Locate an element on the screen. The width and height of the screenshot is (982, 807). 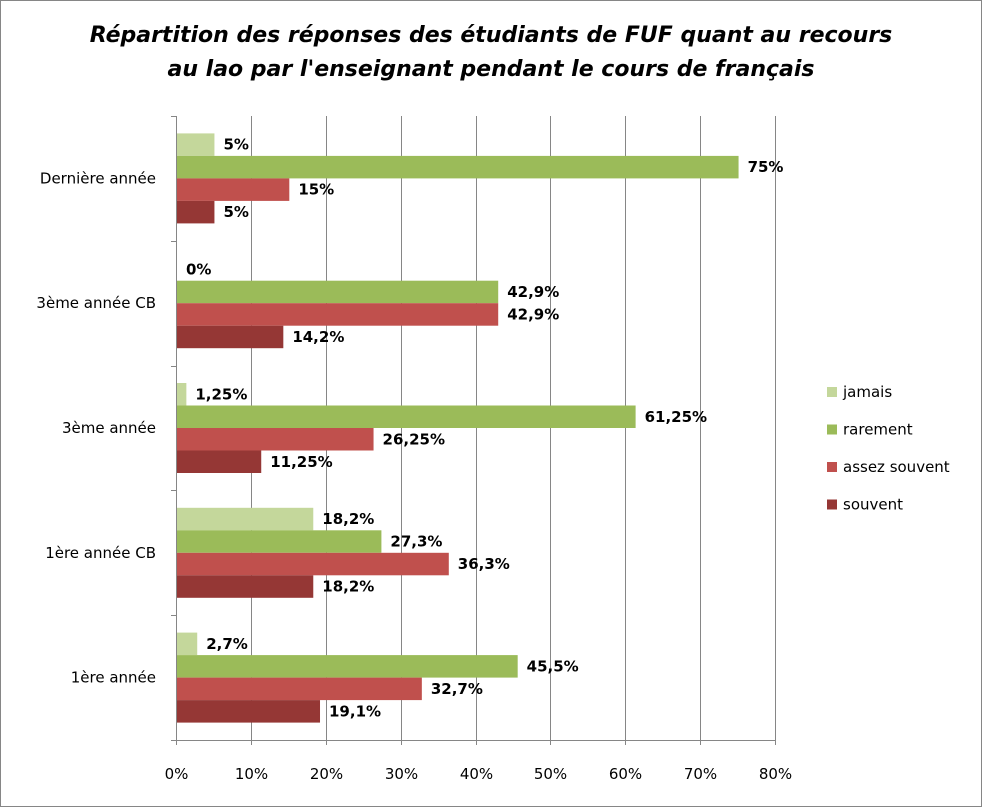
data-label: 27,3% is located at coordinates (416, 542).